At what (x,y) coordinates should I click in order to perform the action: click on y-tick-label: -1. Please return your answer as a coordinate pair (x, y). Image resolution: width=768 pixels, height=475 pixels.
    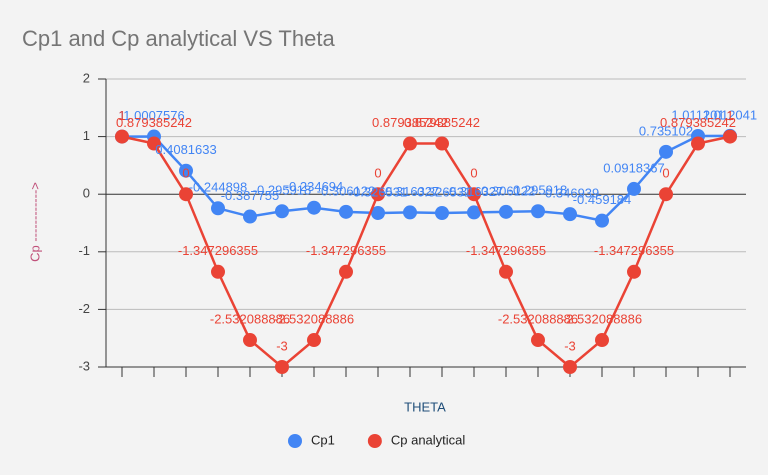
    Looking at the image, I should click on (84, 250).